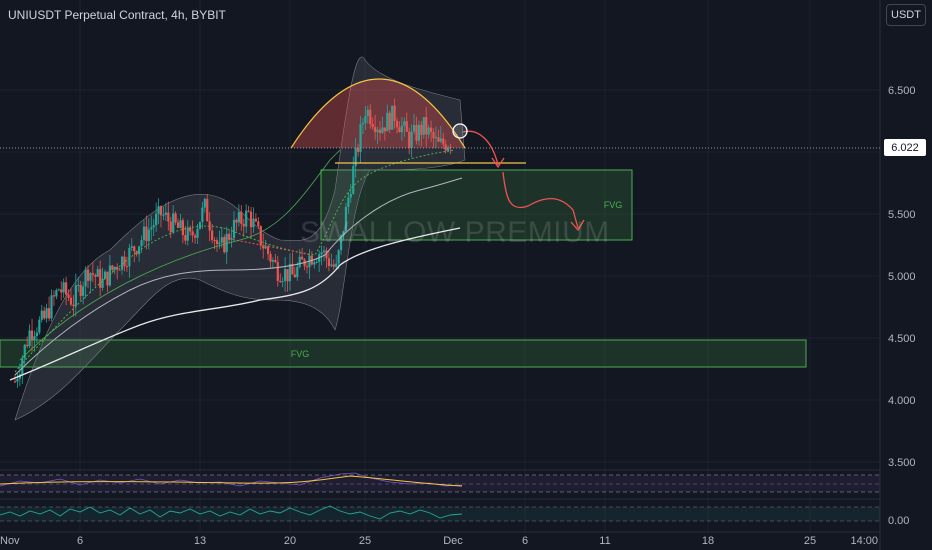 This screenshot has width=932, height=550. What do you see at coordinates (117, 15) in the screenshot?
I see `chart-title: UNIUSDT Perpetual Contract, 4h, BYBIT` at bounding box center [117, 15].